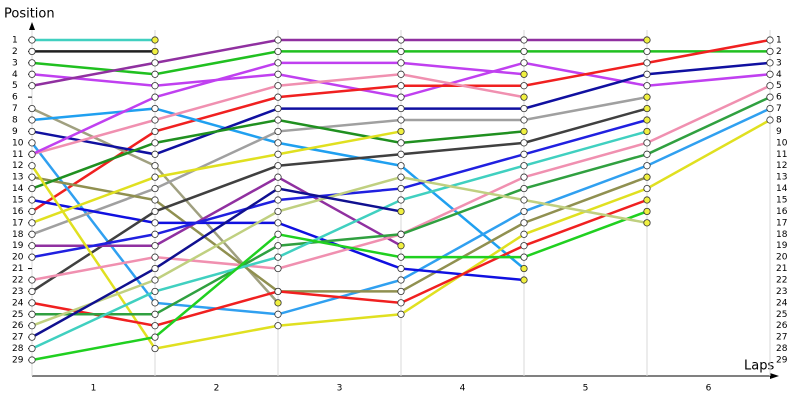 Image resolution: width=800 pixels, height=400 pixels. I want to click on y-tick-label: 22, so click(17, 281).